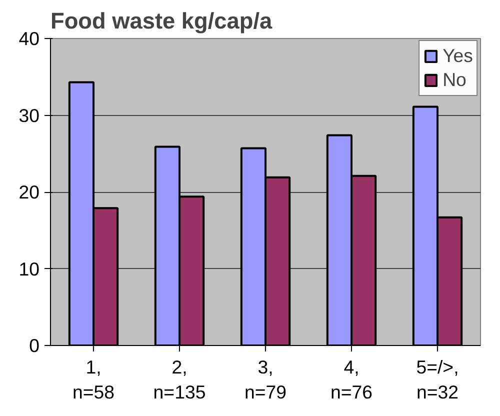  Describe the element at coordinates (351, 379) in the screenshot. I see `x-tick-label: 4, n=76` at that location.